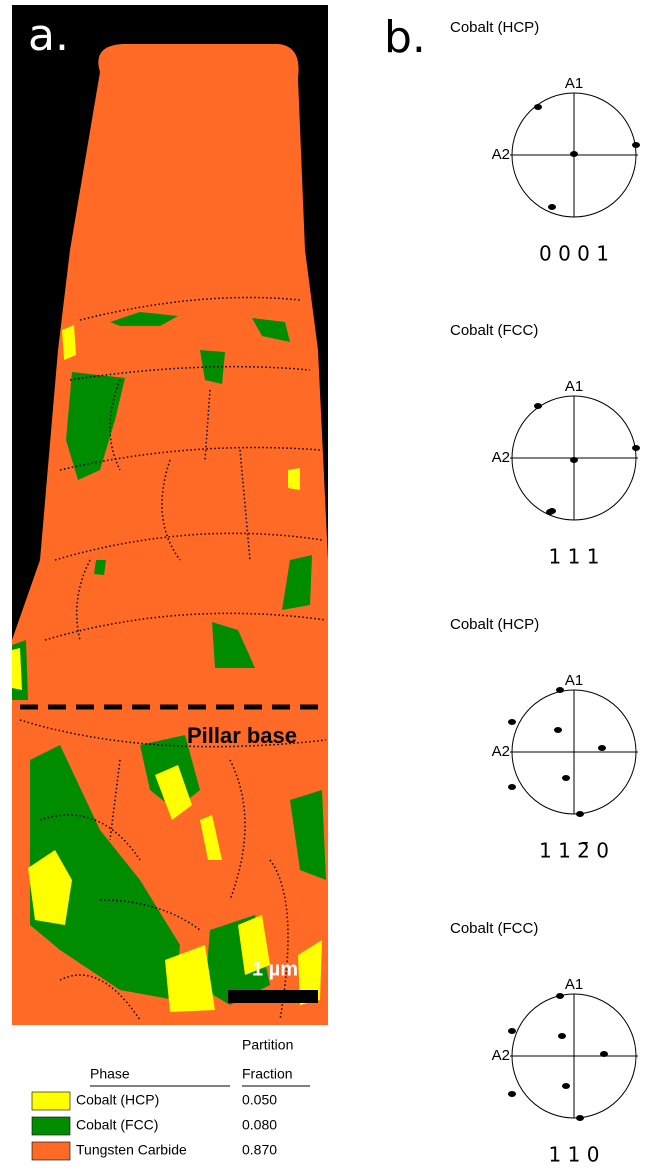 The image size is (662, 1176). Describe the element at coordinates (267, 1074) in the screenshot. I see `fraction-header: Fraction` at that location.